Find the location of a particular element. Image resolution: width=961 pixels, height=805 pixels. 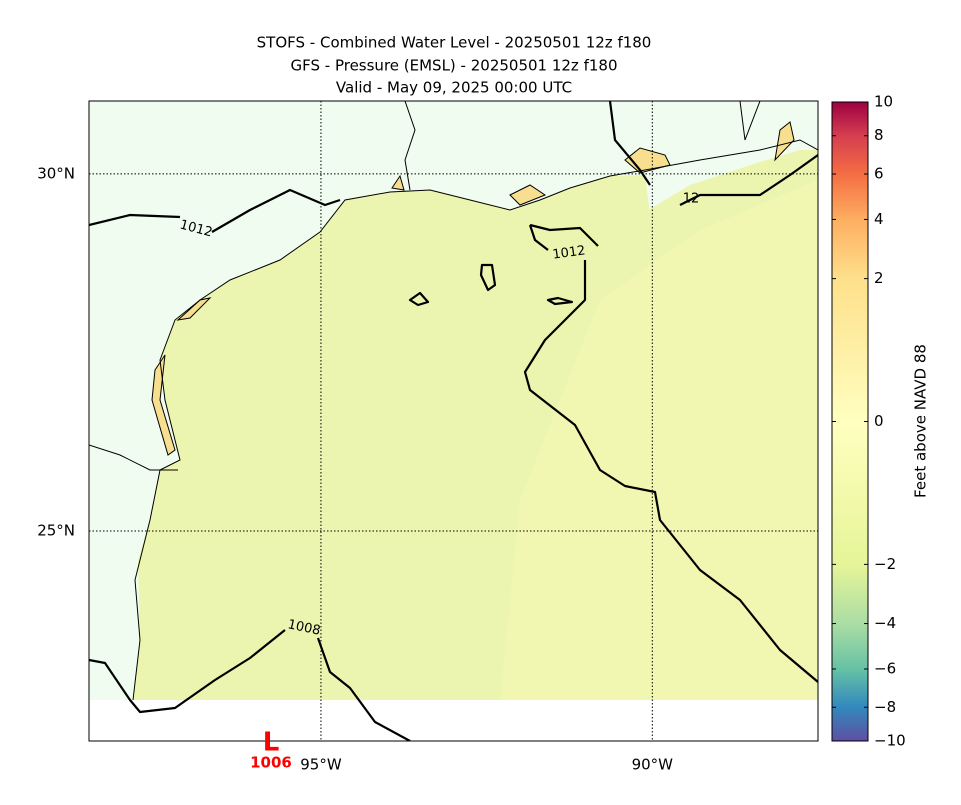

lat-label: 25°N is located at coordinates (56, 531).